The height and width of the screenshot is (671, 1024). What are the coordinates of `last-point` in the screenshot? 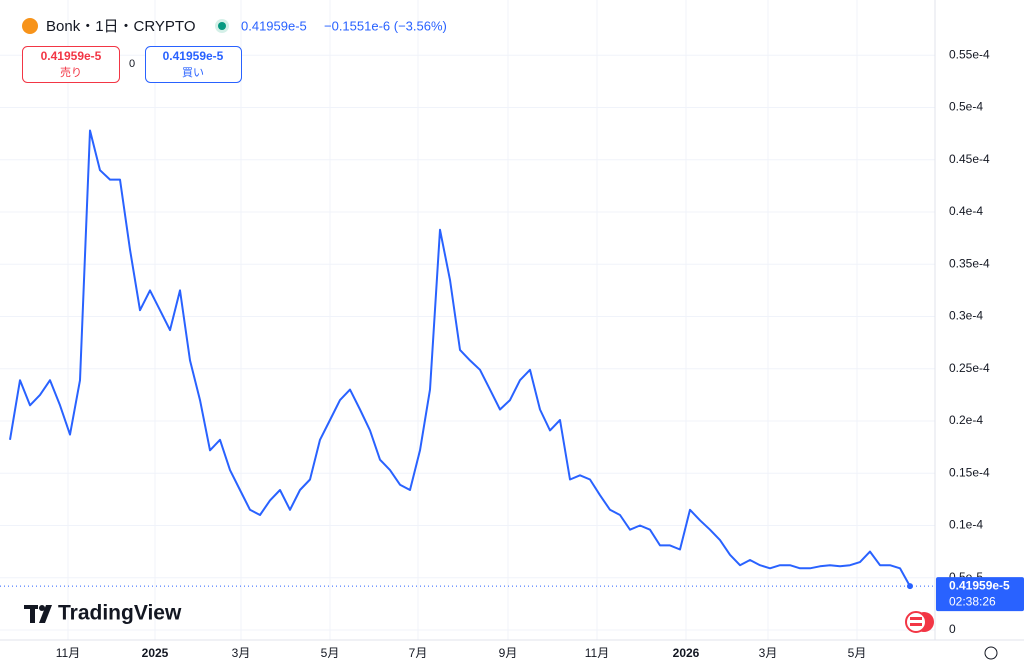 It's located at (910, 586).